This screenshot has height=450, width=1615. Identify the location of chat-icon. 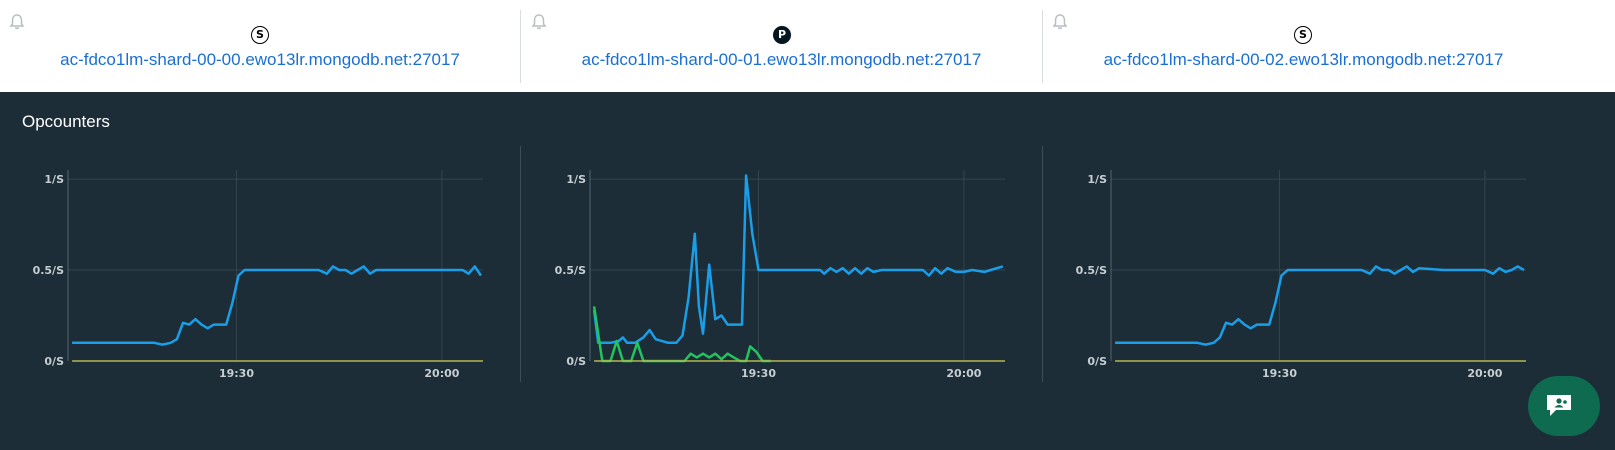
(1559, 405).